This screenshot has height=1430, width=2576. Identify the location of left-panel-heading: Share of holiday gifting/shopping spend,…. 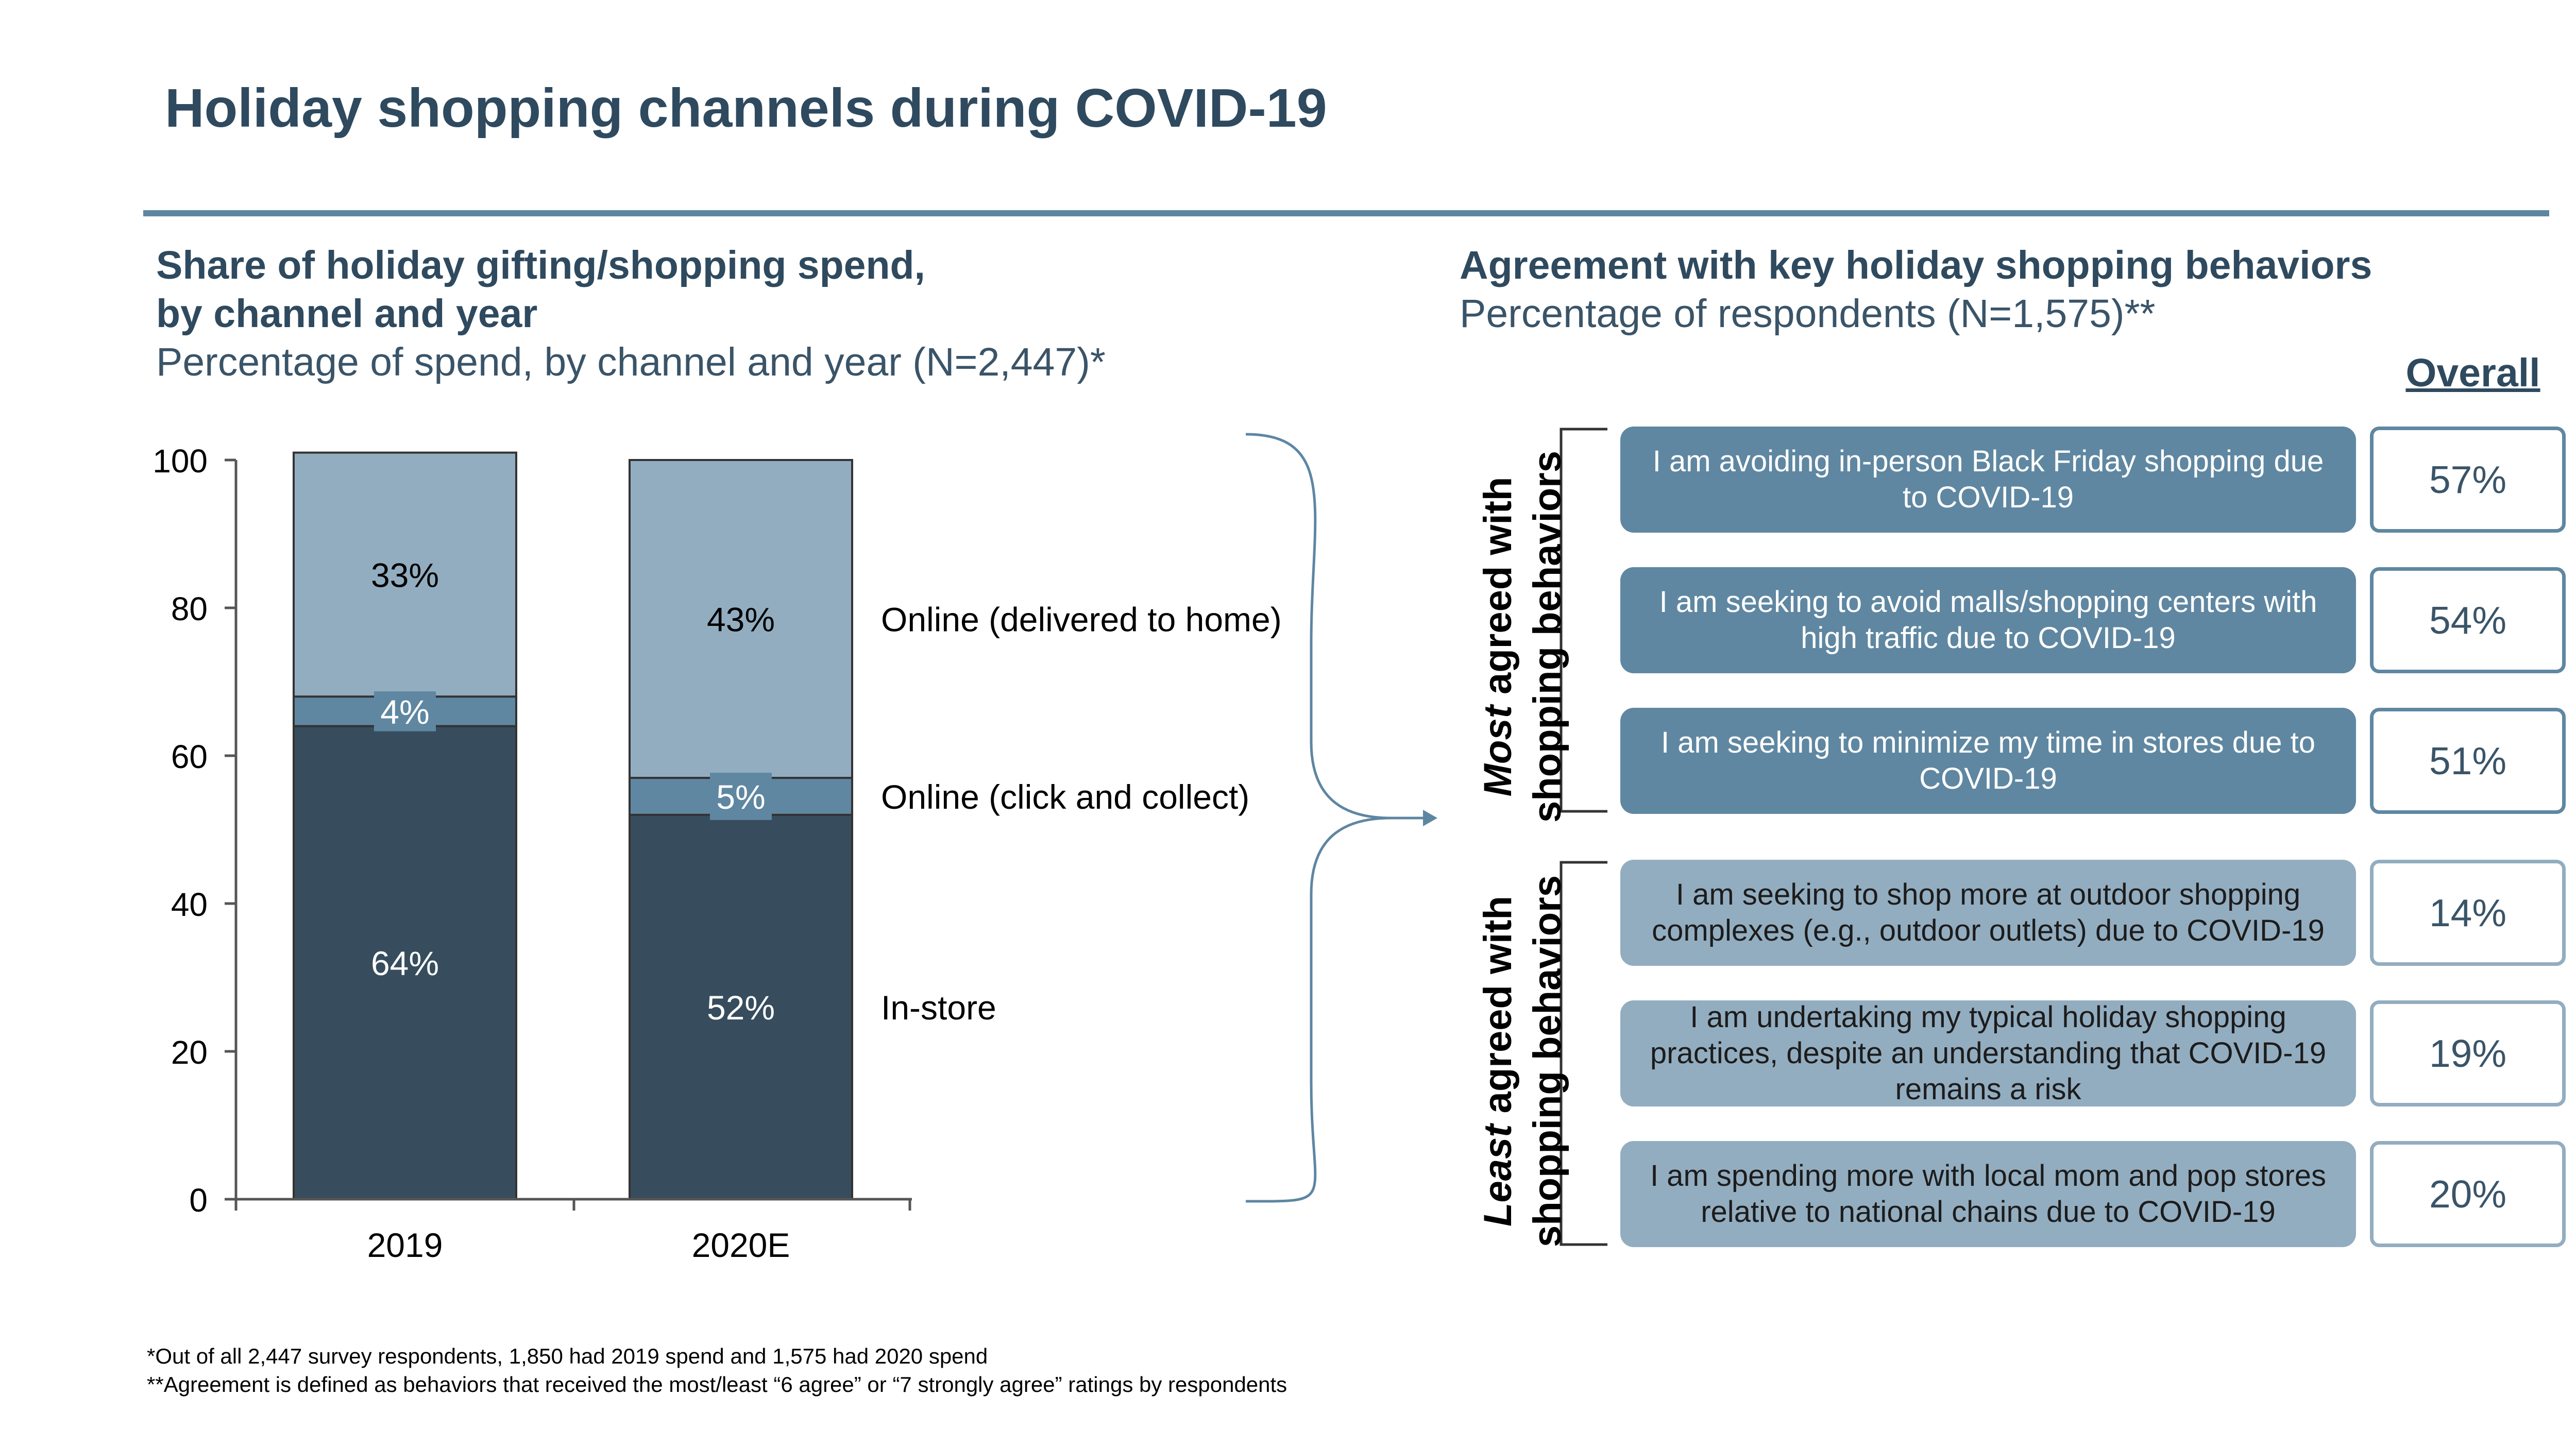
(631, 313).